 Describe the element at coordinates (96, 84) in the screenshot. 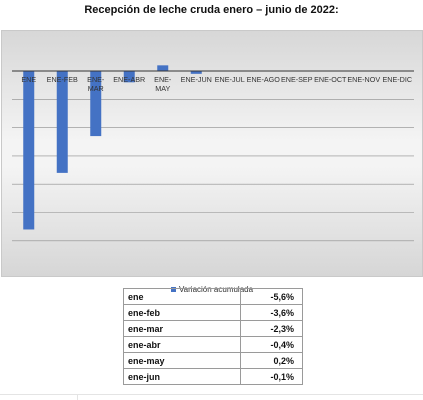

I see `x-tick-label: ENE-MAR` at that location.